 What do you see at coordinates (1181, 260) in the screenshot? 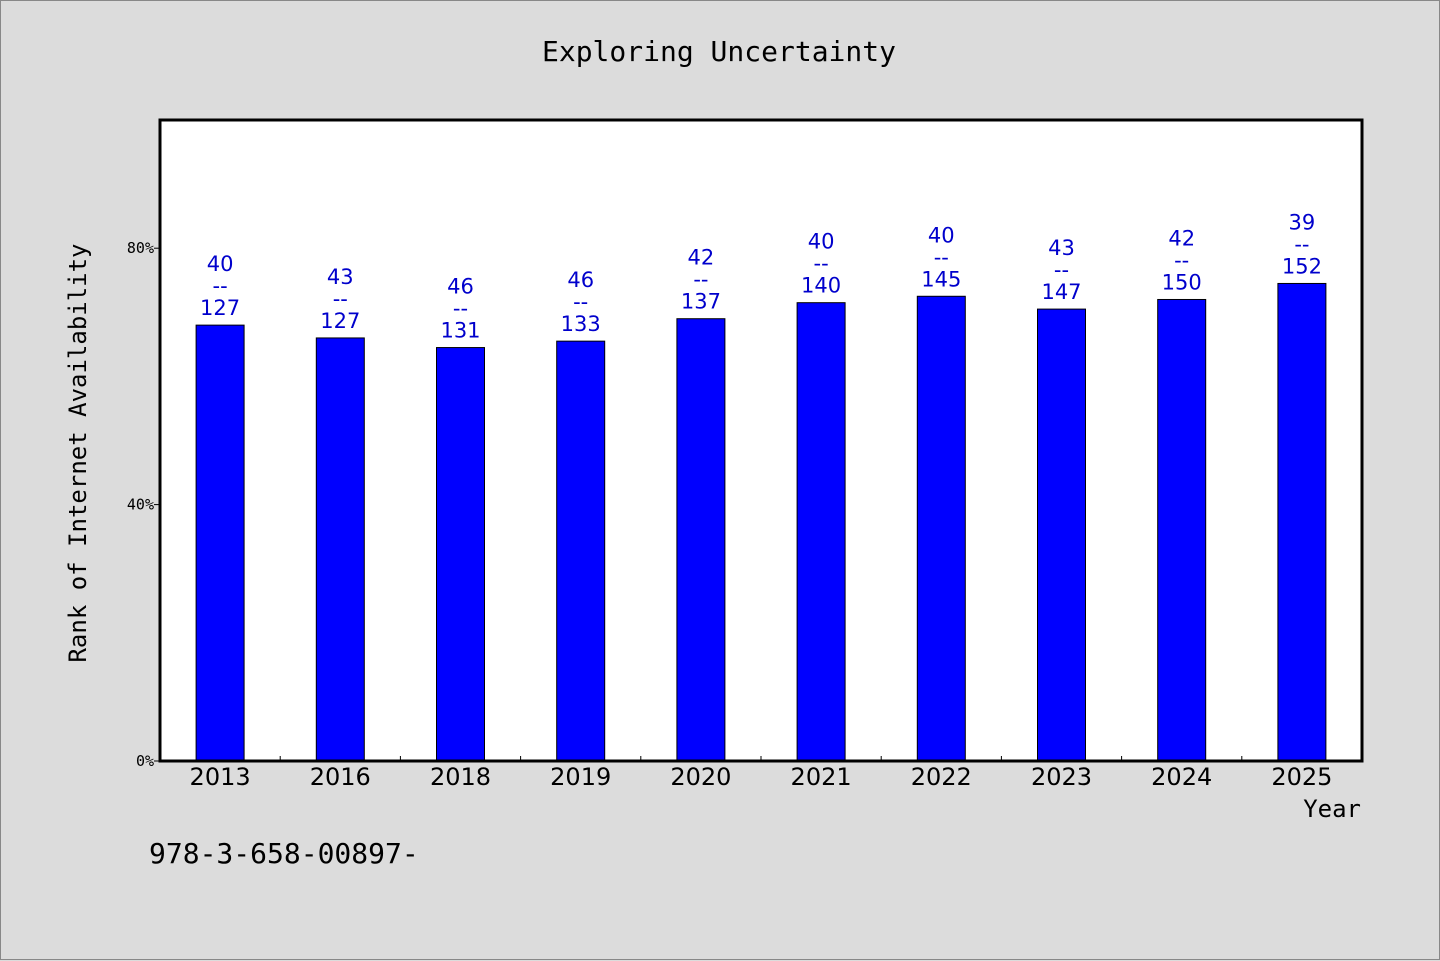
I see `data-label-2024-2: --` at bounding box center [1181, 260].